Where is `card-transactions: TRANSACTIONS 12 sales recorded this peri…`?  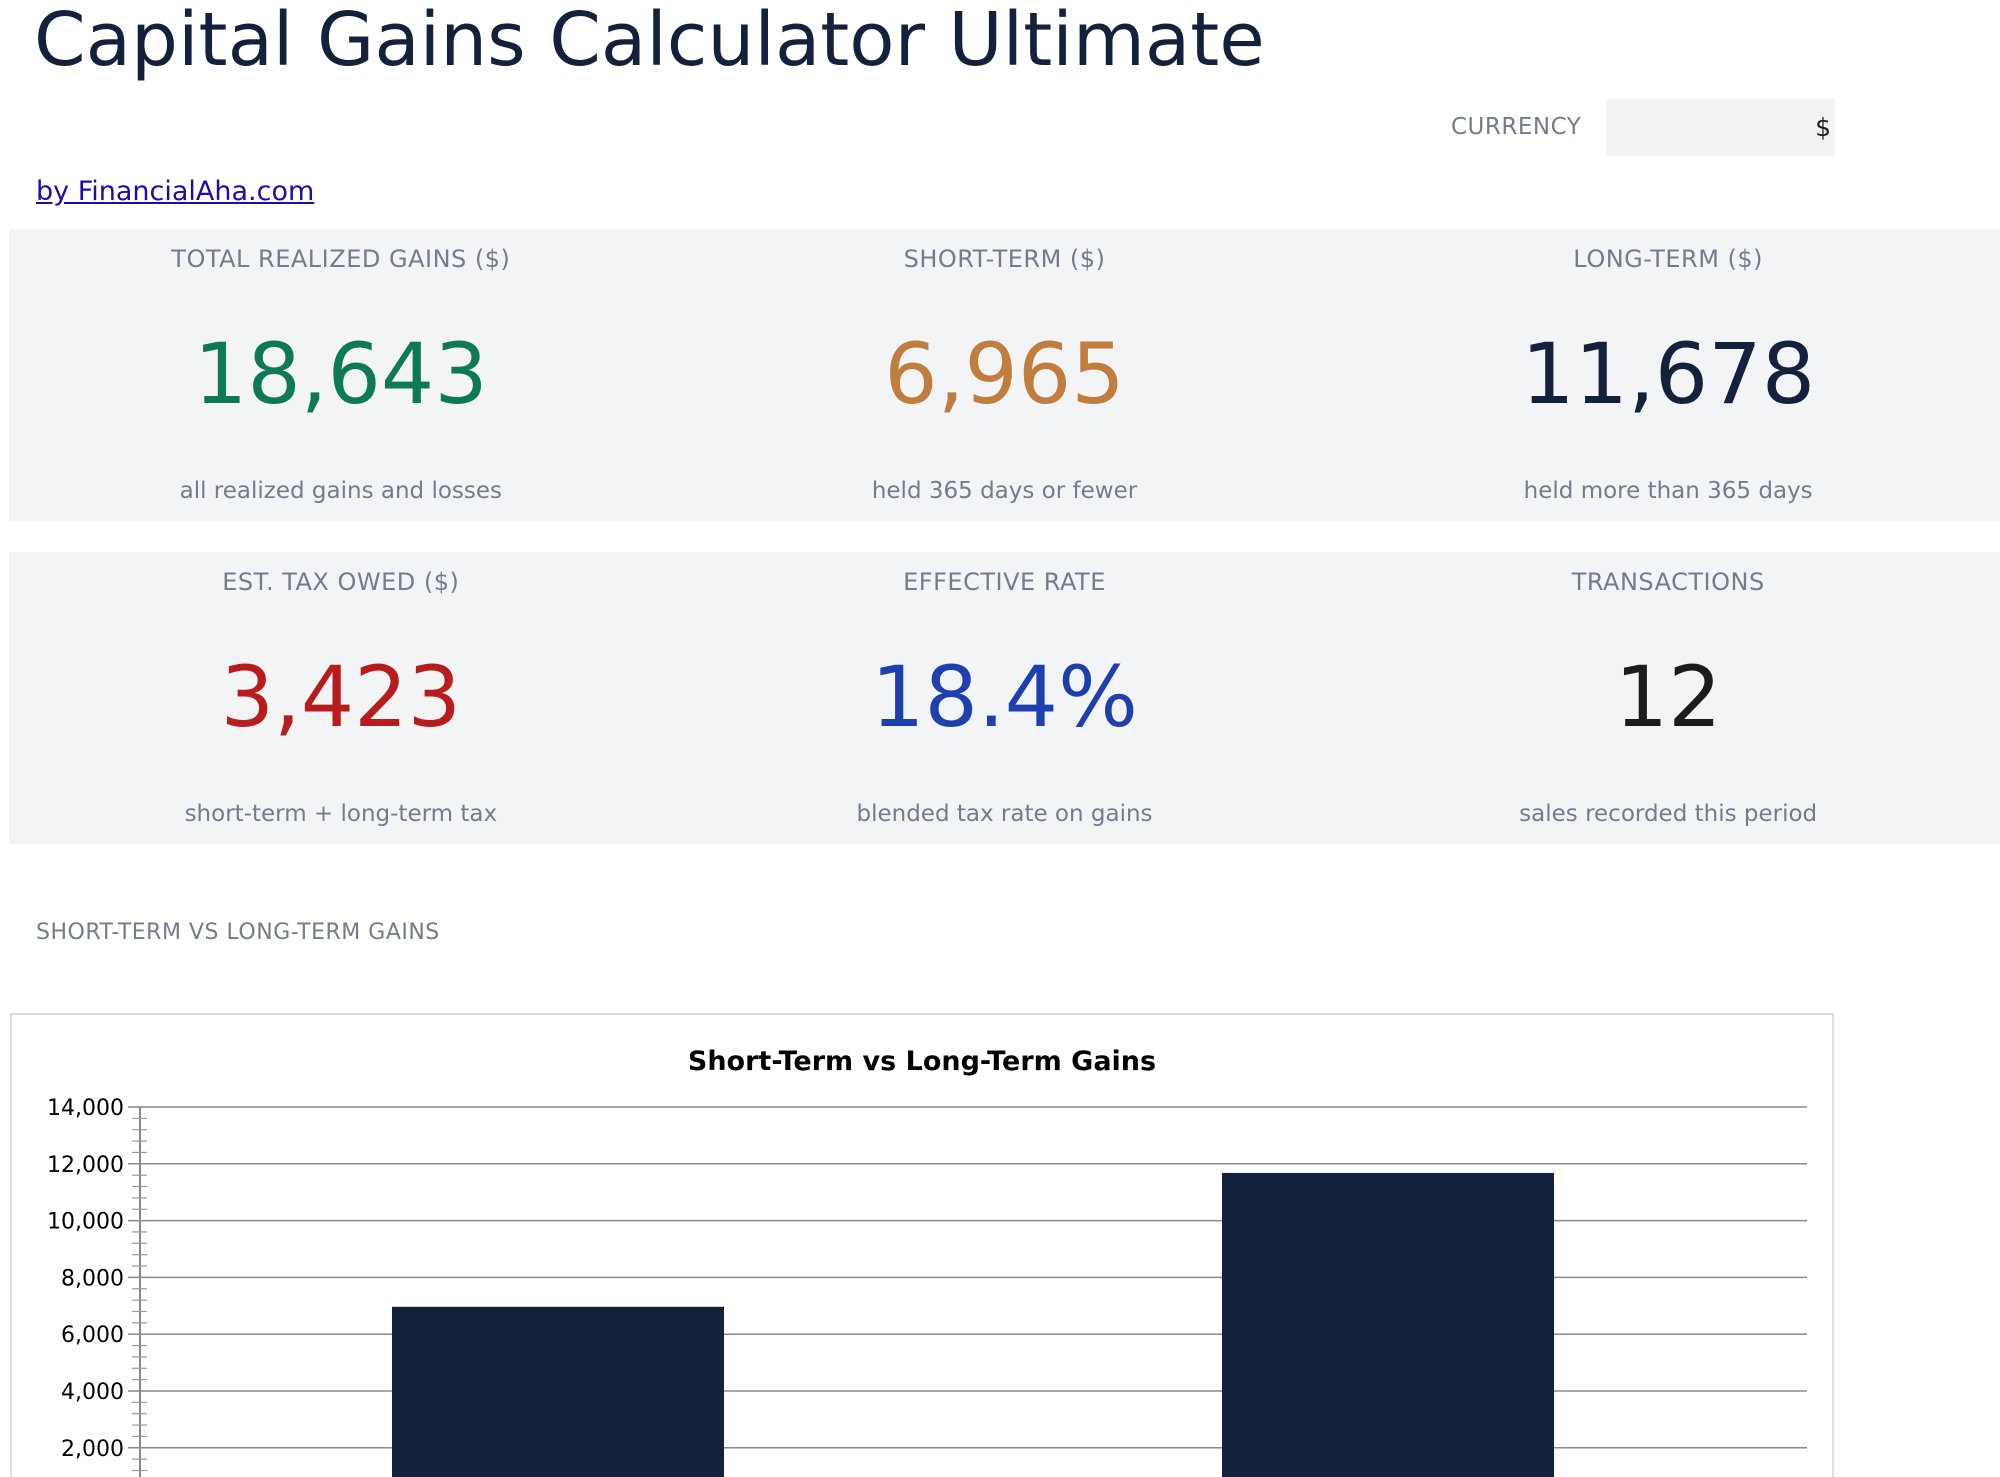 card-transactions: TRANSACTIONS 12 sales recorded this peri… is located at coordinates (1668, 698).